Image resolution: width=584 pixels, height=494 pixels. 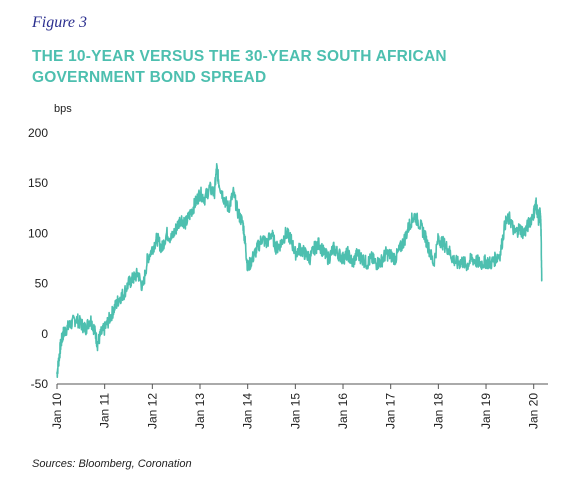 What do you see at coordinates (38, 183) in the screenshot?
I see `y-tick-label: 150` at bounding box center [38, 183].